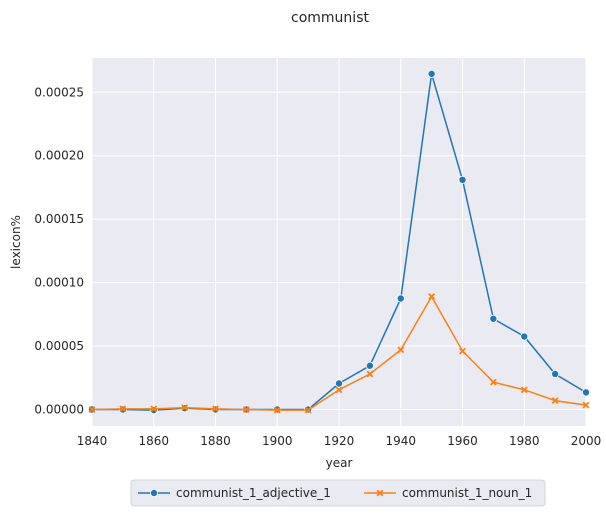  I want to click on y-tick-label: 0.00005, so click(59, 346).